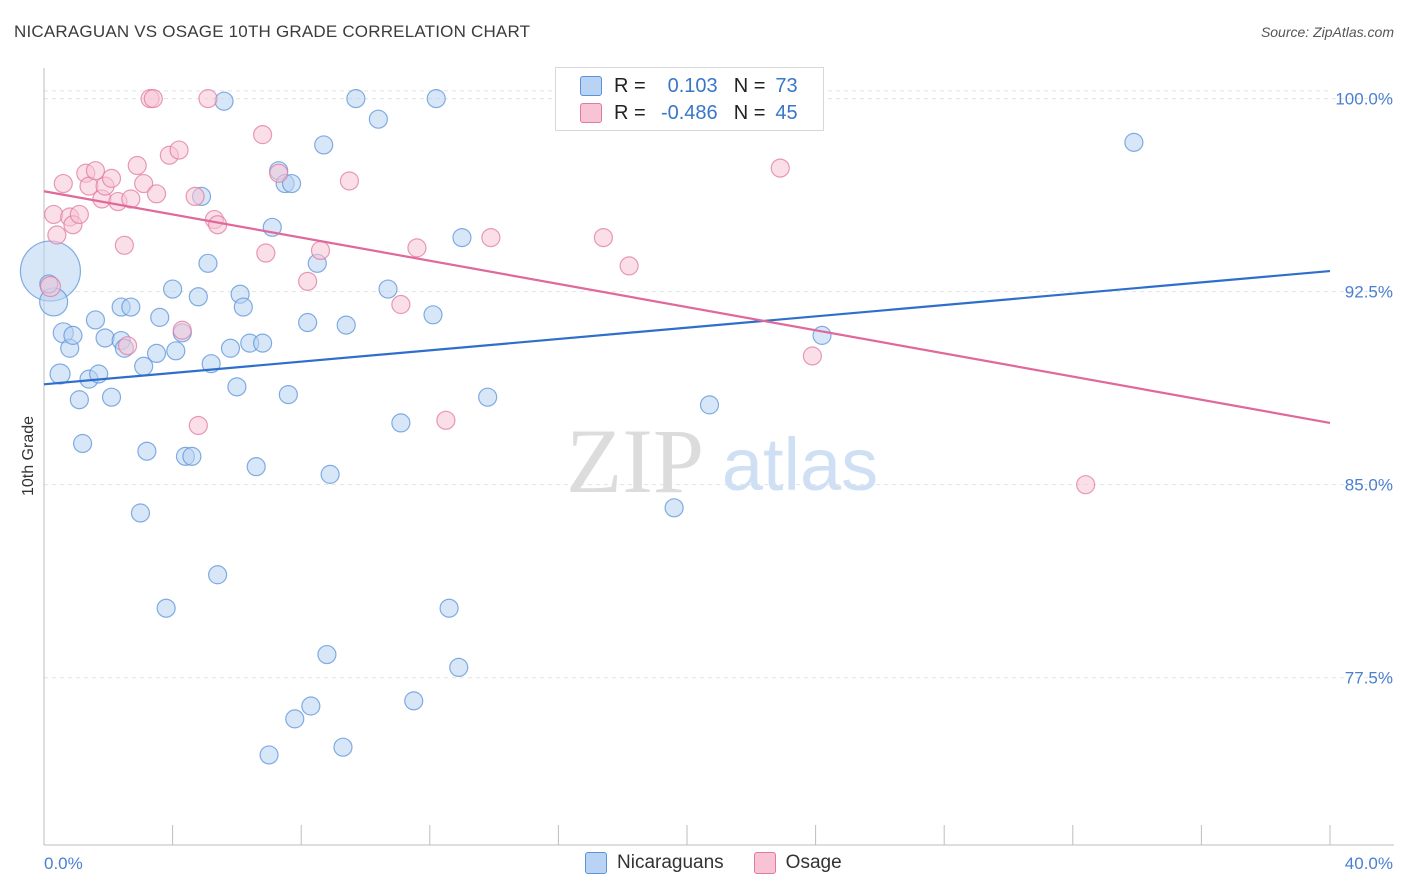  Describe the element at coordinates (1369, 863) in the screenshot. I see `x-tick-label: 40.0%` at that location.